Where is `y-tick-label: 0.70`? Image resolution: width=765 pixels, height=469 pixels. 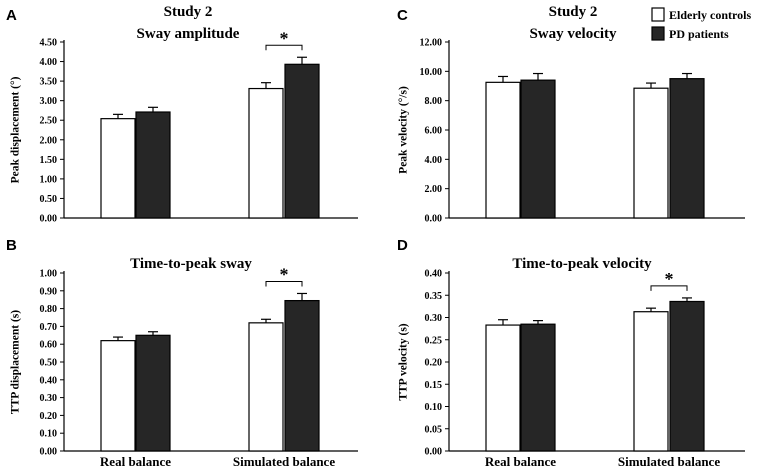 y-tick-label: 0.70 is located at coordinates (49, 327).